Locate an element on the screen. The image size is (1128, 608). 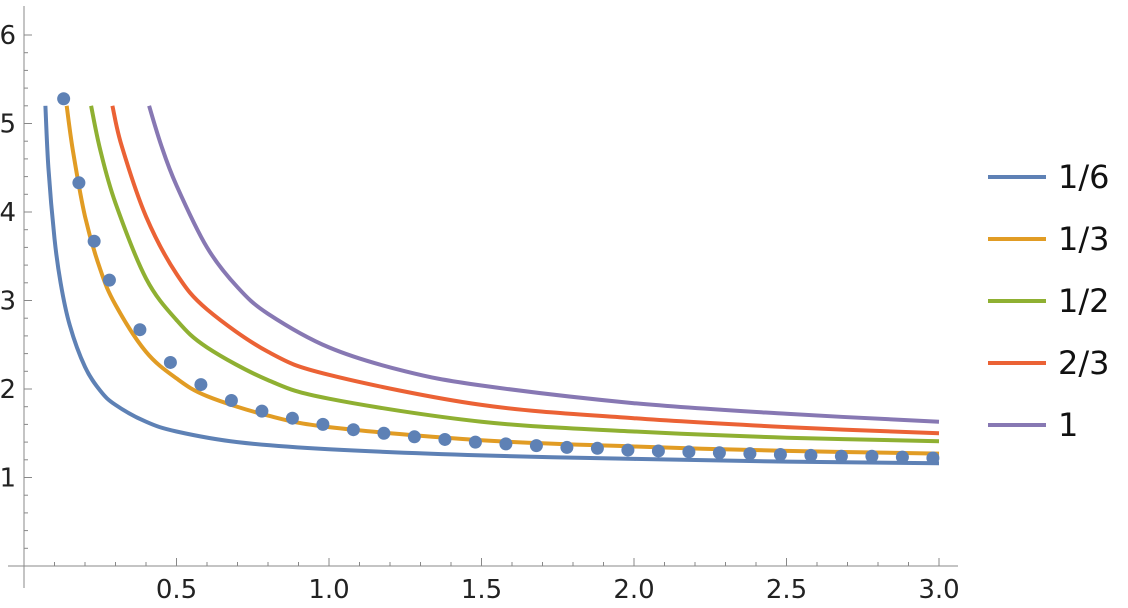
y-tick-label: 1 is located at coordinates (8, 479).